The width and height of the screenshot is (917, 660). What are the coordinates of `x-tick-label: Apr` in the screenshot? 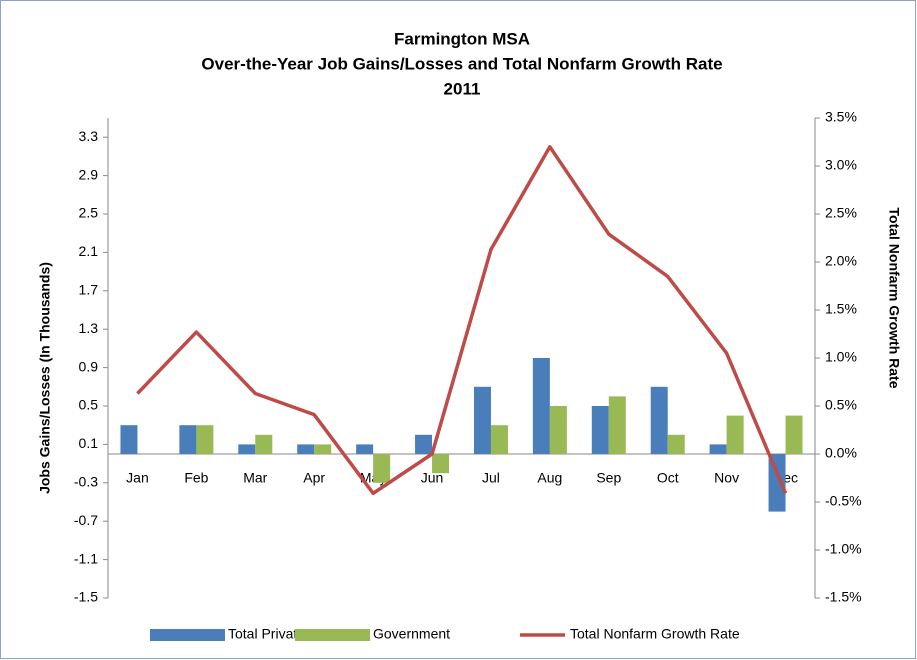 It's located at (314, 478).